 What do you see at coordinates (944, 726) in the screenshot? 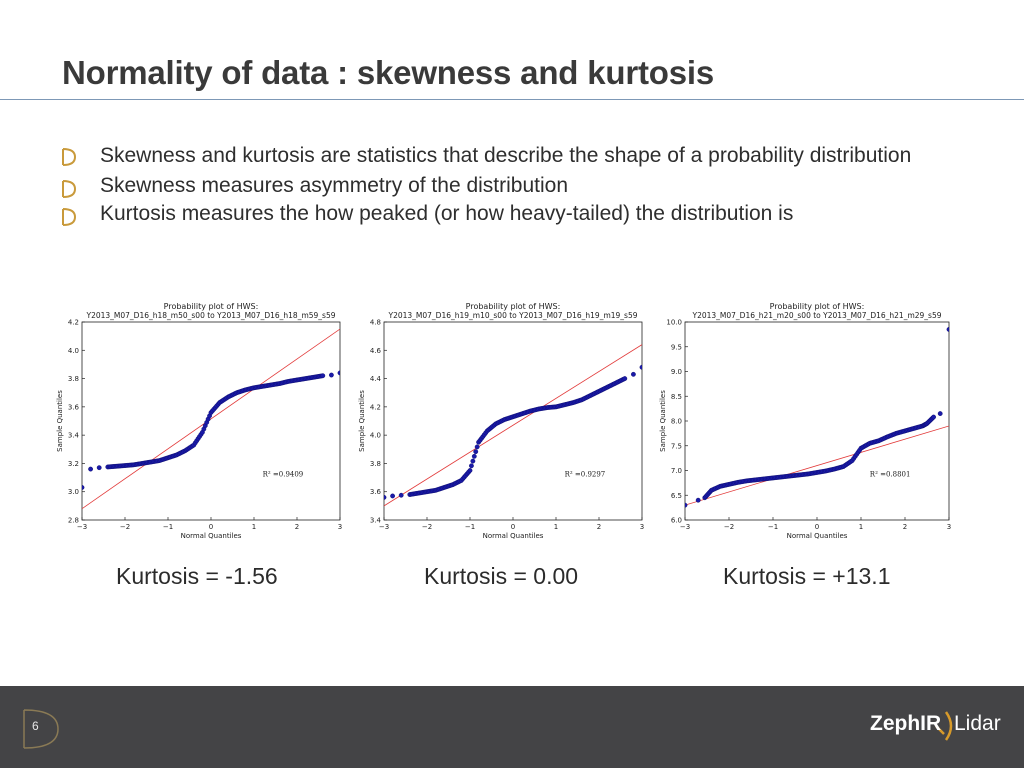
I see `logo-swoosh-icon` at bounding box center [944, 726].